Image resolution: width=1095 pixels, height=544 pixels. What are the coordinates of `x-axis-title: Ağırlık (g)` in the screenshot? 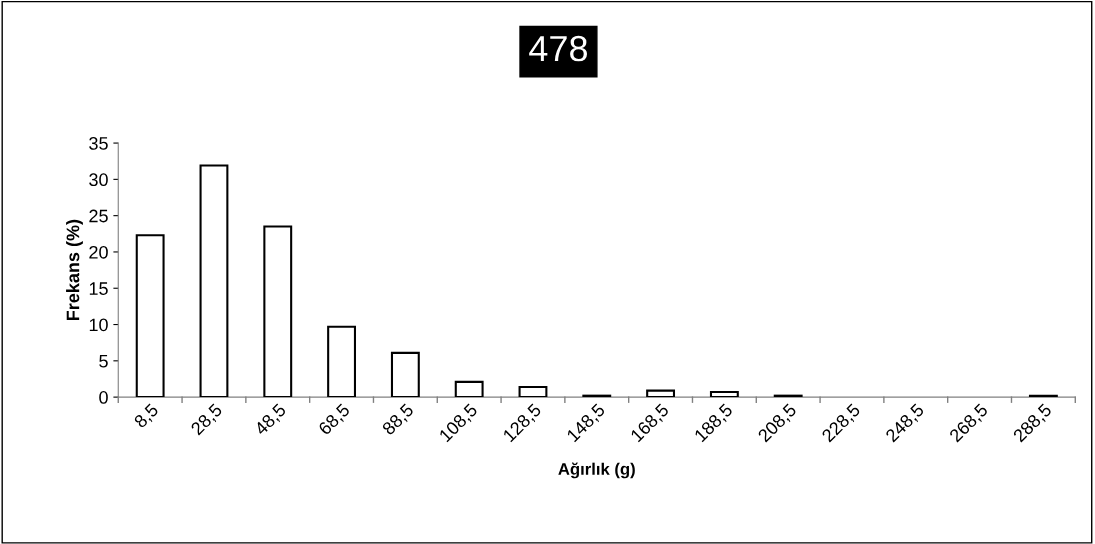 It's located at (596, 470).